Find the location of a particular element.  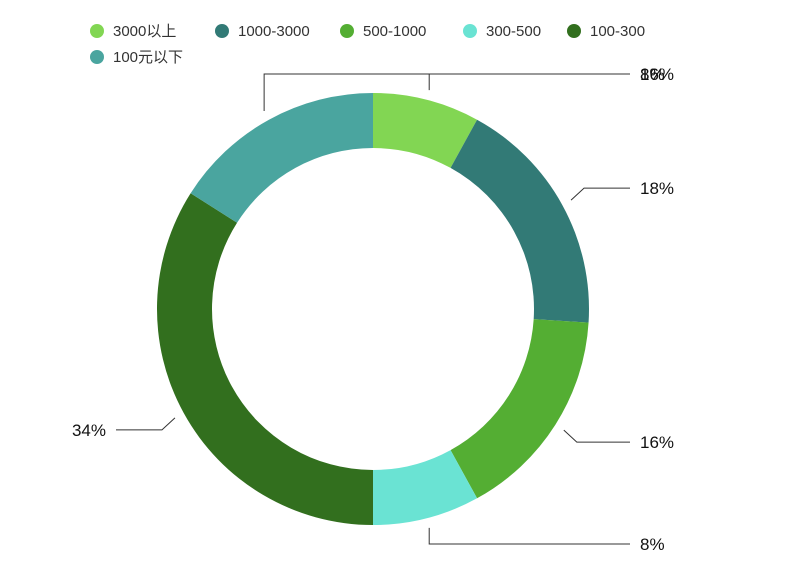

legend-label-0: 3000以上 is located at coordinates (144, 31).